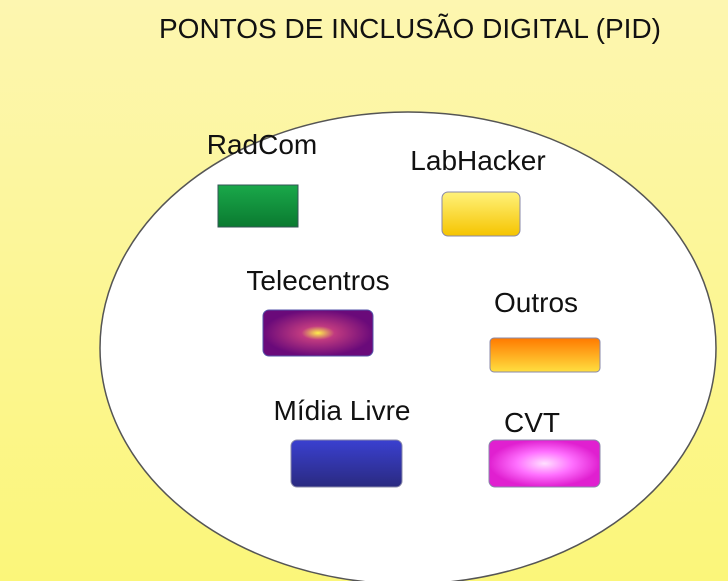  Describe the element at coordinates (317, 280) in the screenshot. I see `node-label: Telecentros` at that location.